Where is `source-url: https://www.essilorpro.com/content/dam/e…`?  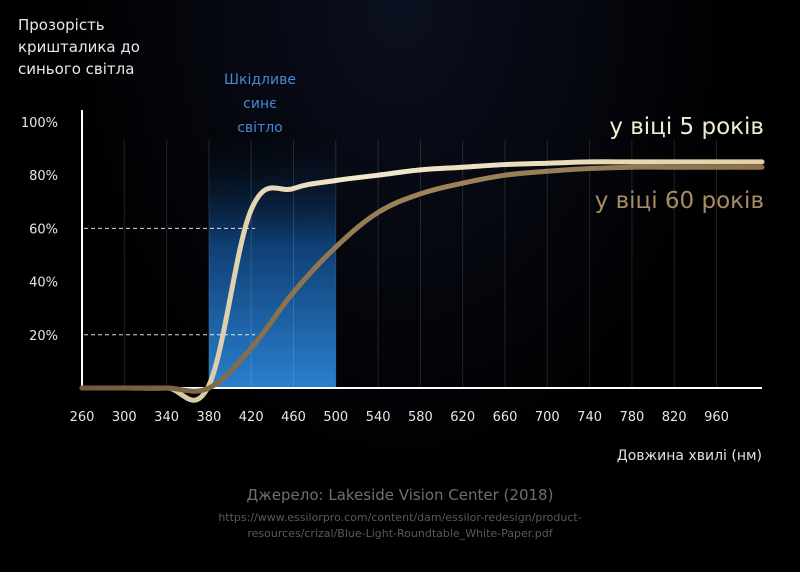 source-url: https://www.essilorpro.com/content/dam/e… is located at coordinates (400, 525).